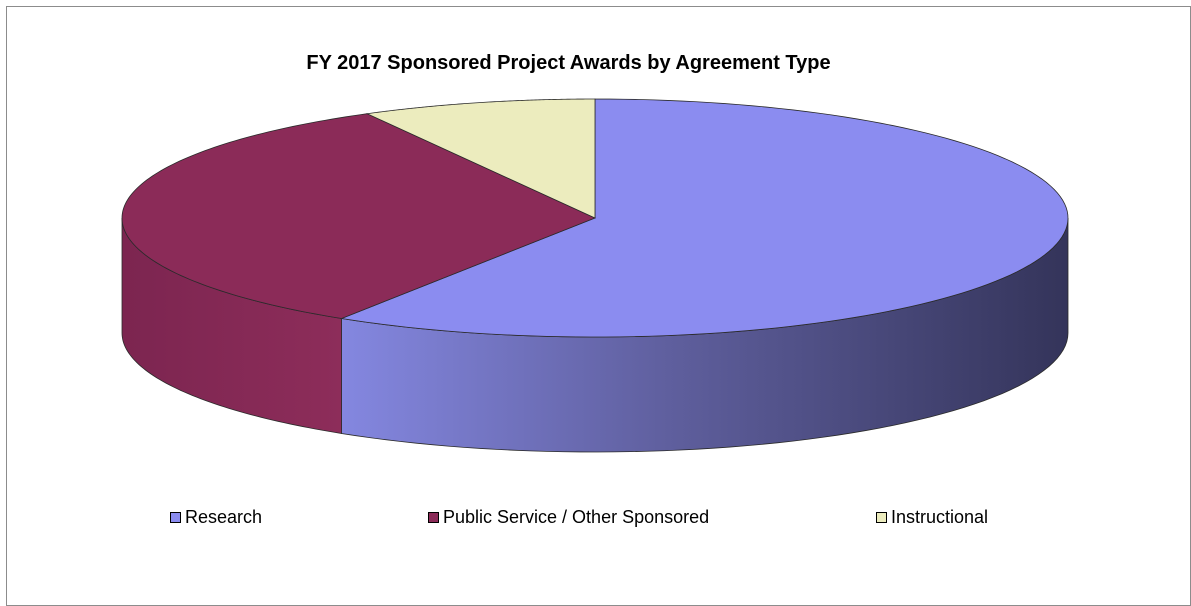  Describe the element at coordinates (224, 517) in the screenshot. I see `legend-label-research: Research` at that location.